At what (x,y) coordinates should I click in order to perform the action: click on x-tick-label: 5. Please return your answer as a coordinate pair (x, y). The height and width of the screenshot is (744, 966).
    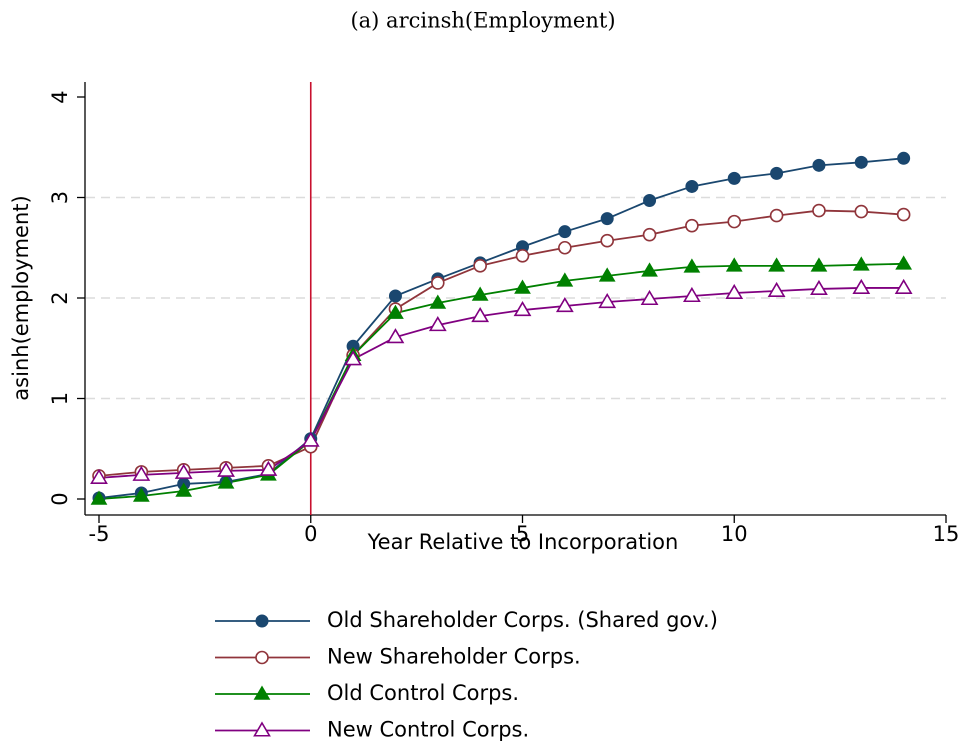
    Looking at the image, I should click on (522, 534).